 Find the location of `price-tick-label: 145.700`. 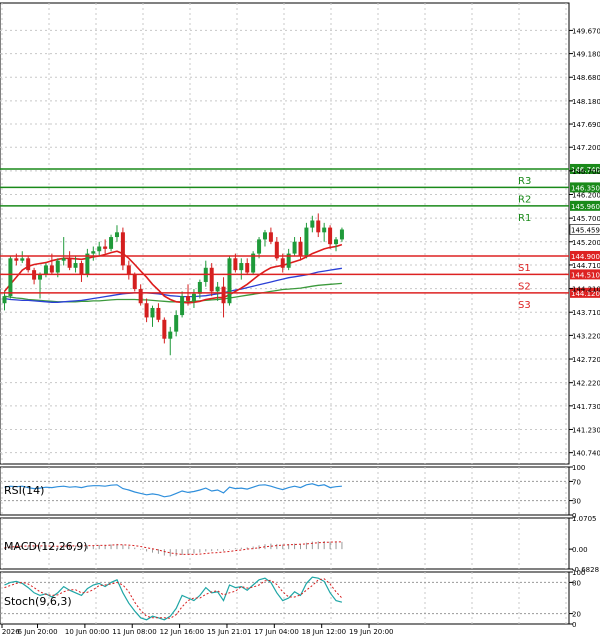

price-tick-label: 145.700 is located at coordinates (586, 219).